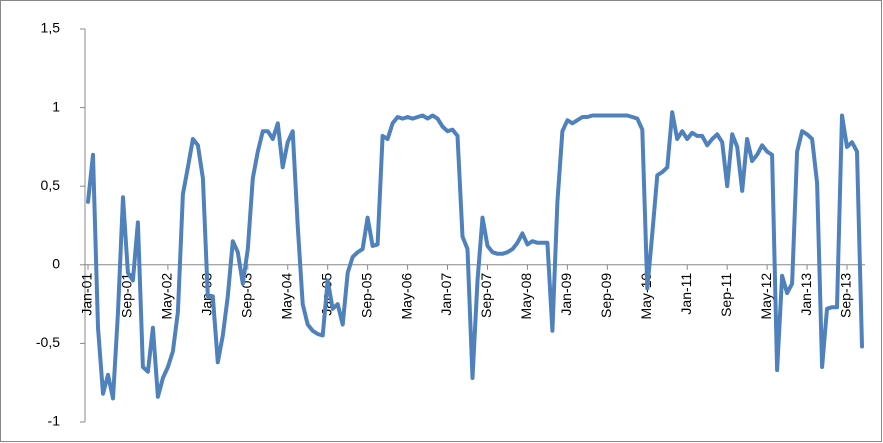 This screenshot has width=883, height=443. Describe the element at coordinates (56, 264) in the screenshot. I see `y-tick-label: 0` at that location.